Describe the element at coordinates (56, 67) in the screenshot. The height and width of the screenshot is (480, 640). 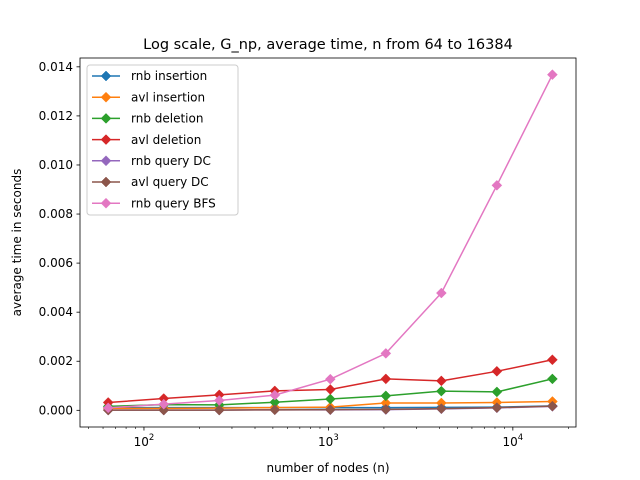
I see `y-tick-label: 0.014` at that location.